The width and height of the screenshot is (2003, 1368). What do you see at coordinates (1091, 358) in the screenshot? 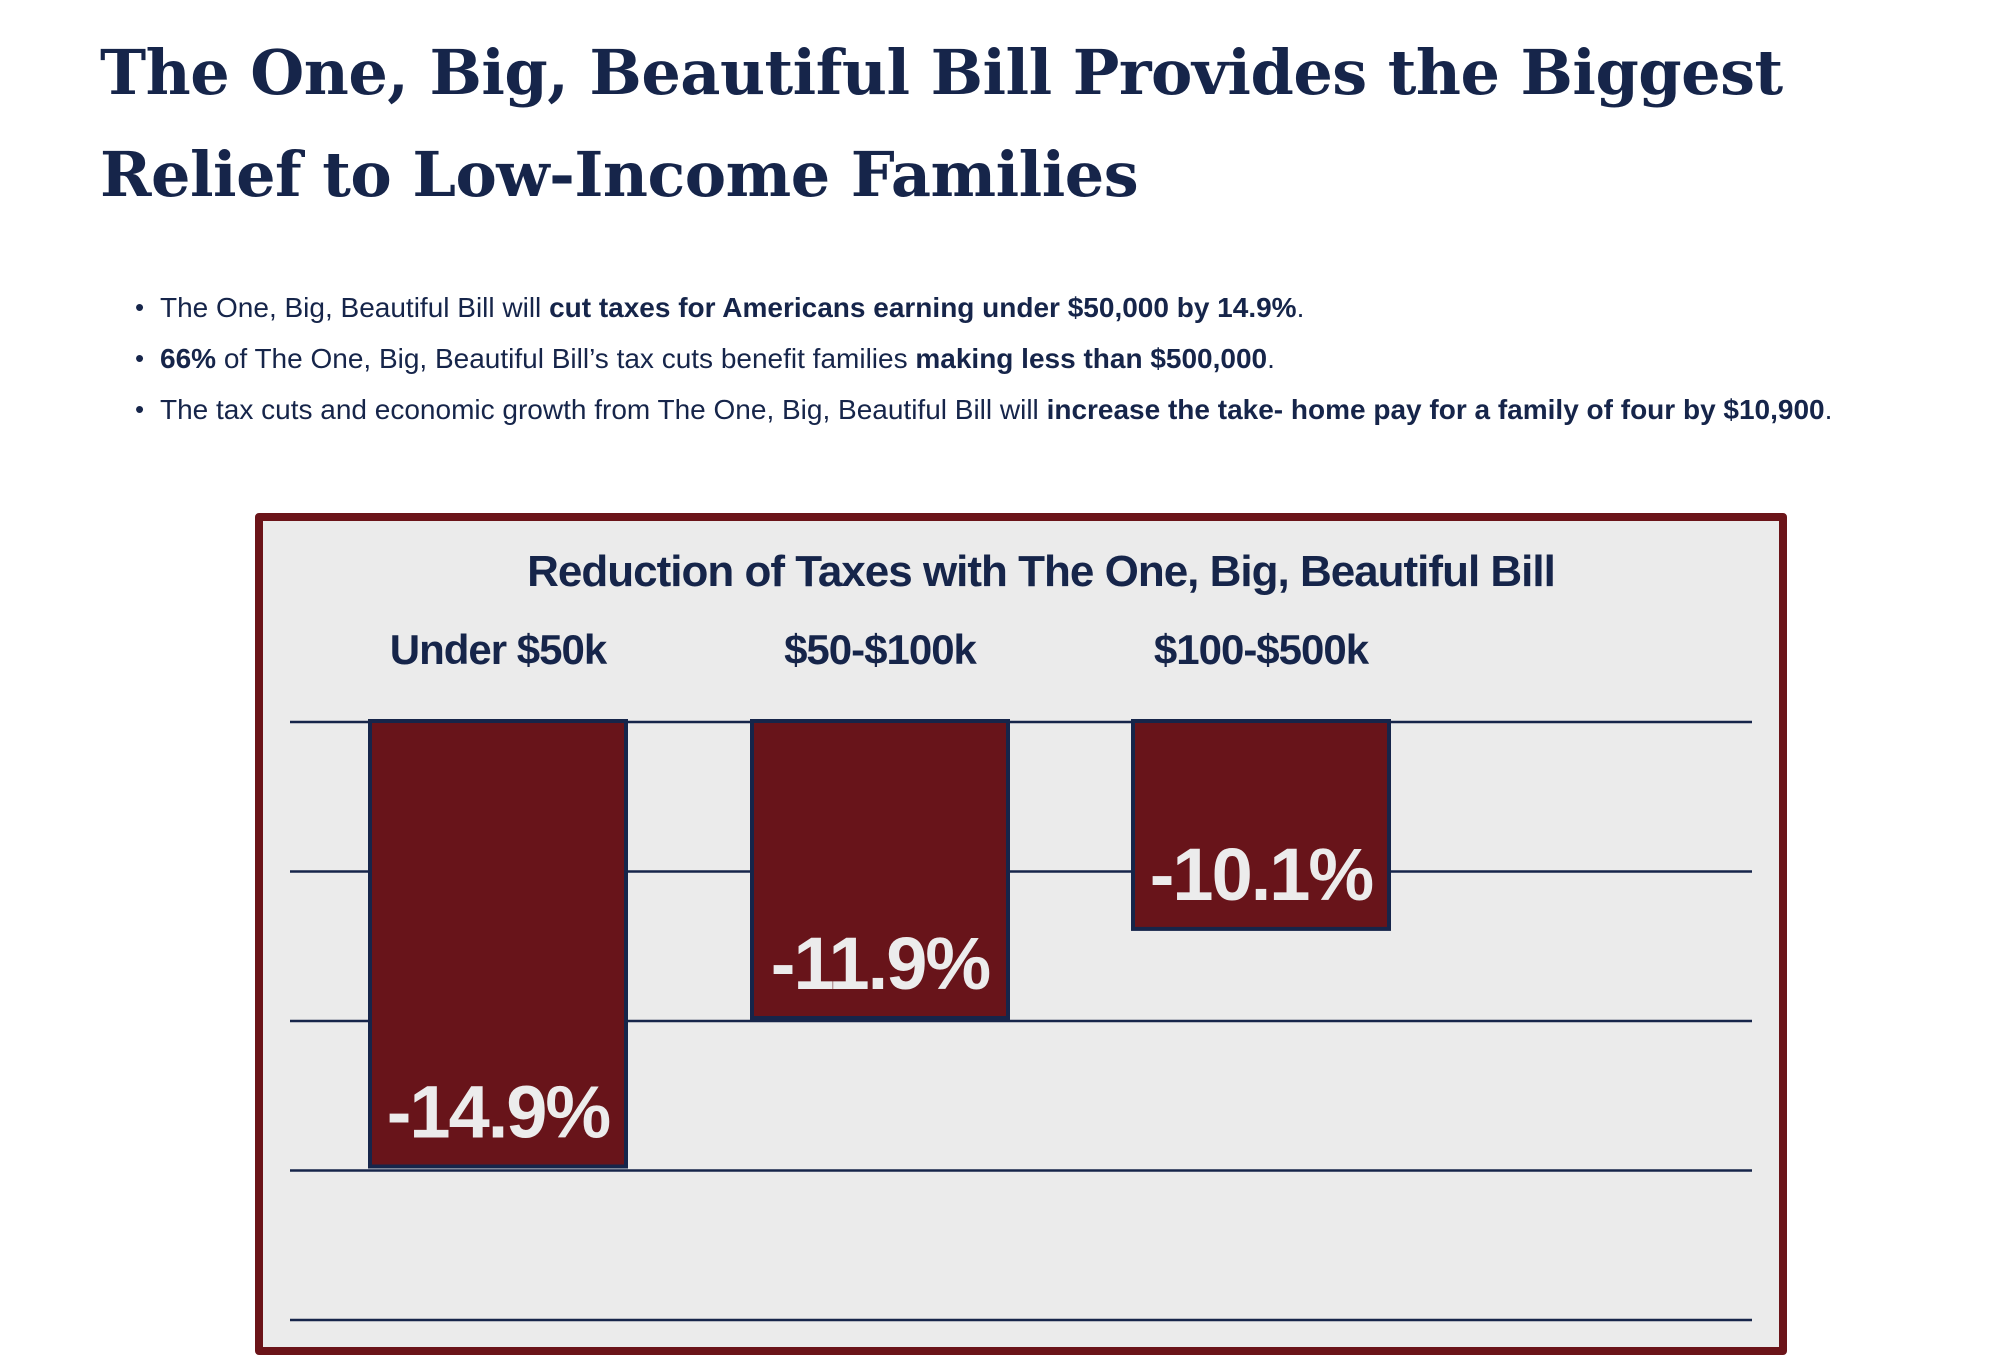
I see `bullet-emphasis: making less than $500,000` at bounding box center [1091, 358].